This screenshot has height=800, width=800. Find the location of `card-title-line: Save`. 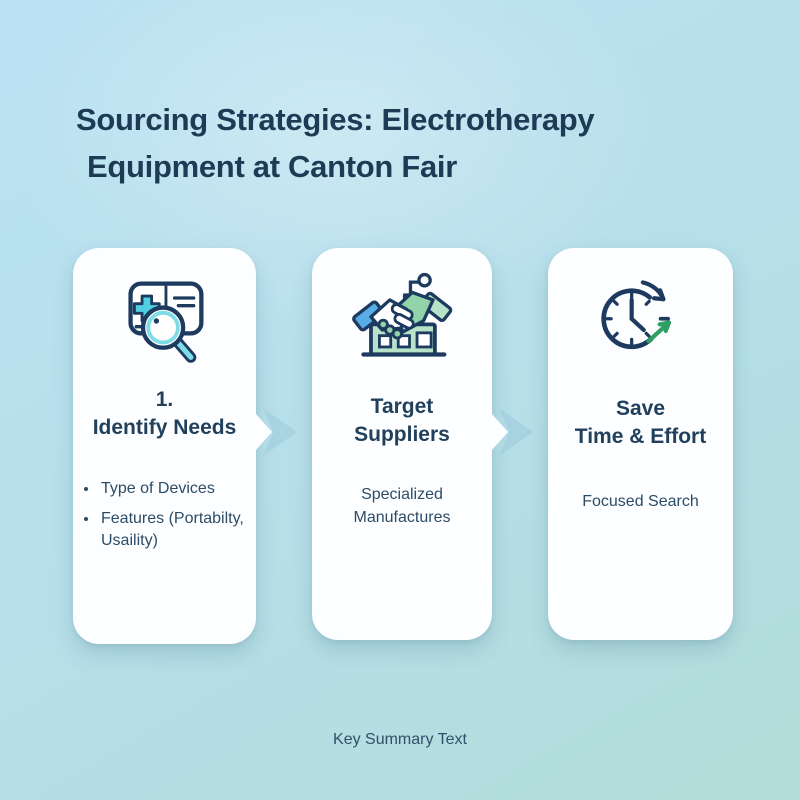

card-title-line: Save is located at coordinates (640, 408).